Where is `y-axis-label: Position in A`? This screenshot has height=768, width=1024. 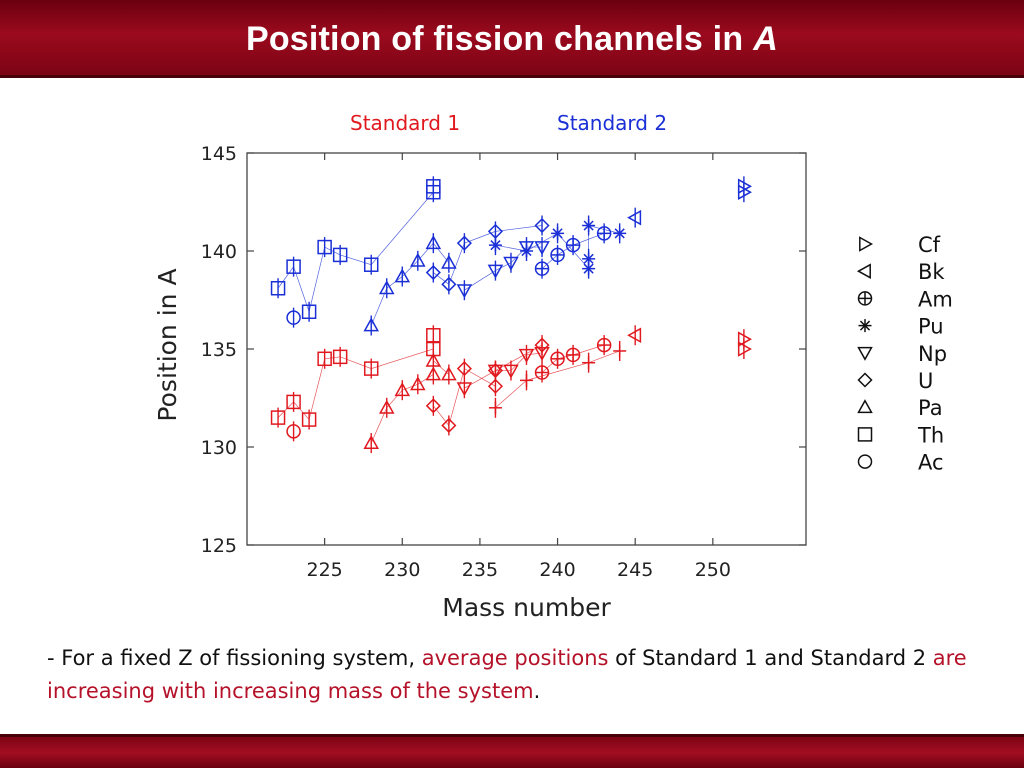 y-axis-label: Position in A is located at coordinates (167, 344).